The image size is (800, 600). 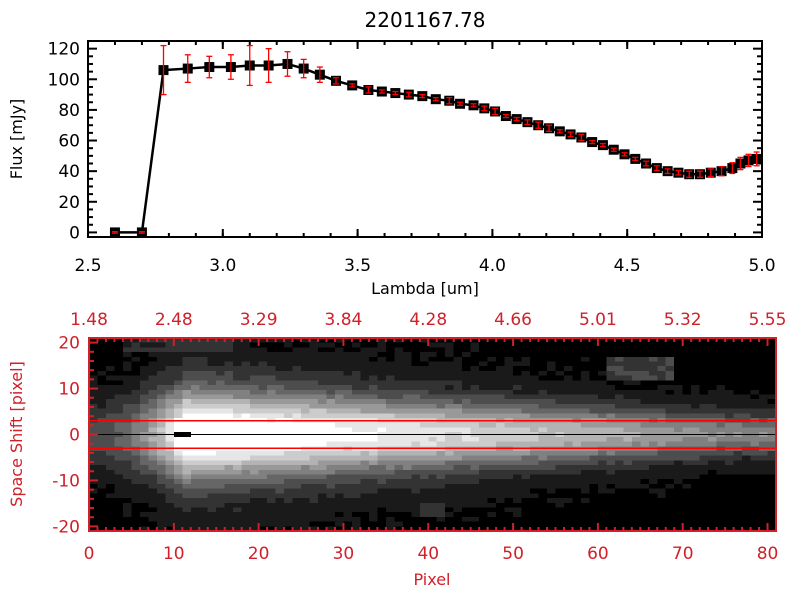 What do you see at coordinates (425, 20) in the screenshot?
I see `chart-title: 2201167.78` at bounding box center [425, 20].